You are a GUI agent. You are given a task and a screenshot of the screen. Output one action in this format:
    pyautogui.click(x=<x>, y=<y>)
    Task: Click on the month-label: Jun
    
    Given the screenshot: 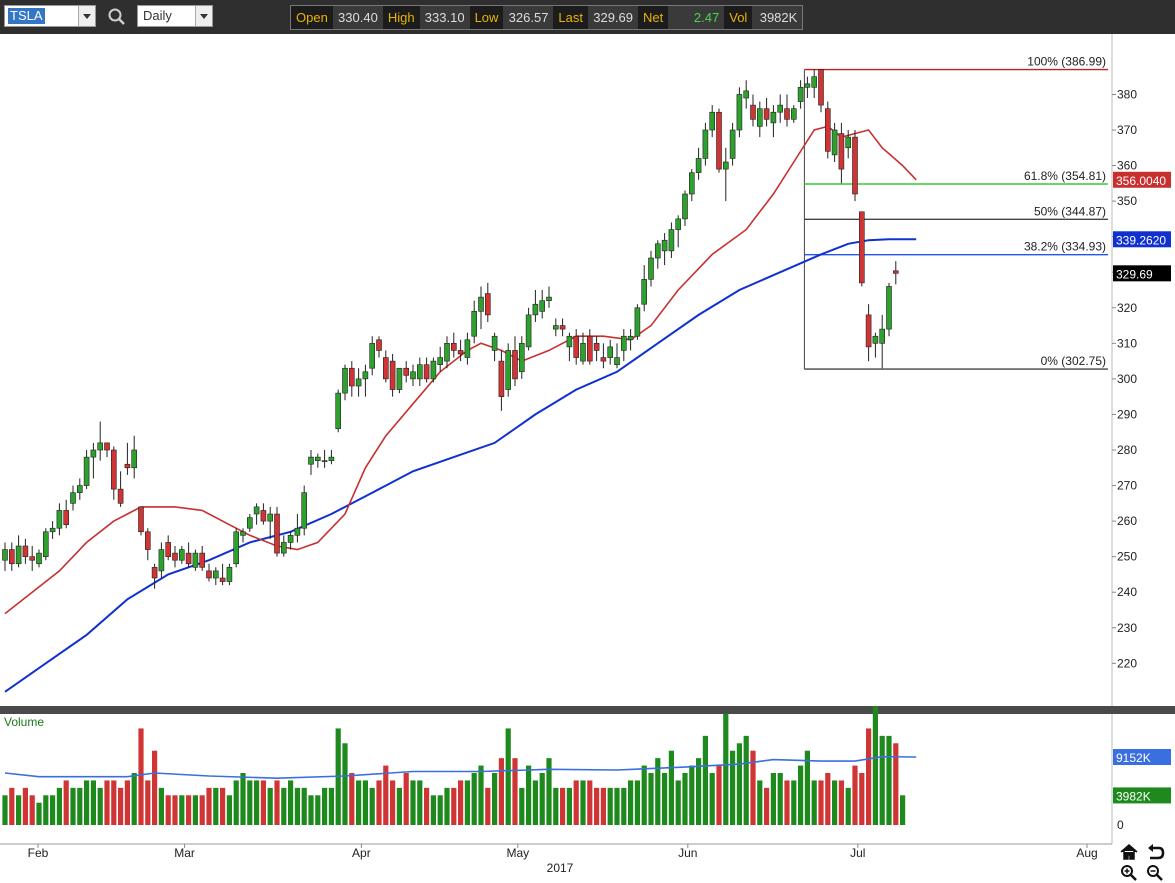 What is the action you would take?
    pyautogui.click(x=687, y=853)
    